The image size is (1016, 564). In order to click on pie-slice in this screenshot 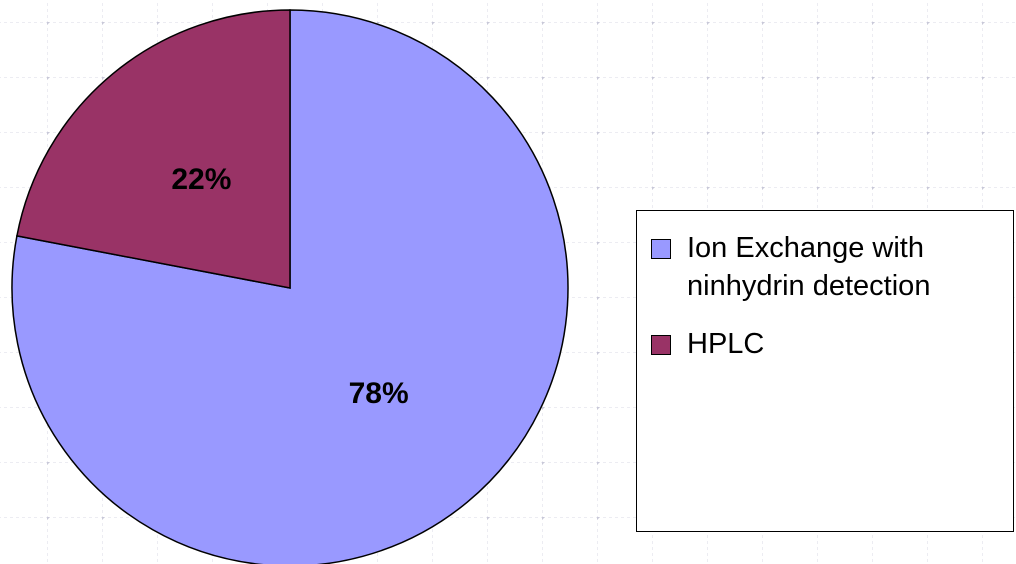, I will do `click(153, 149)`.